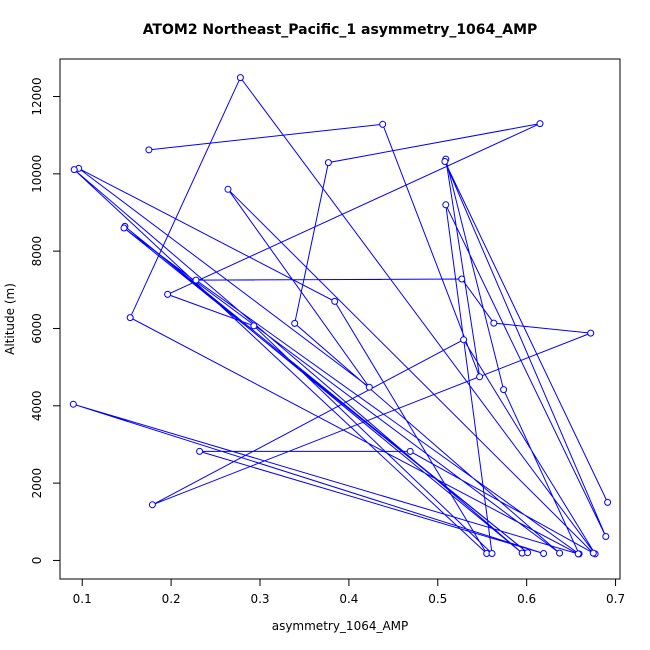 The image size is (650, 650). I want to click on x-axis-label: asymmetry_1064_AMP, so click(340, 626).